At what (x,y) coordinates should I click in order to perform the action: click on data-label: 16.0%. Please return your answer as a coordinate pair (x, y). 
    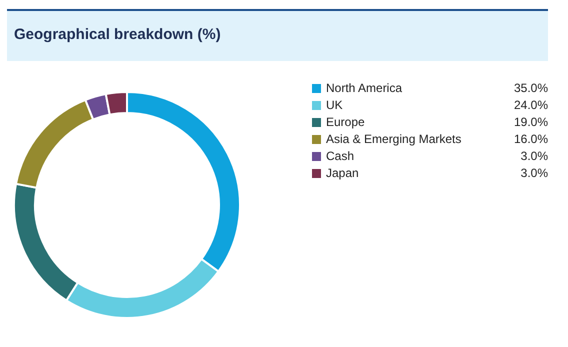
    Looking at the image, I should click on (531, 139).